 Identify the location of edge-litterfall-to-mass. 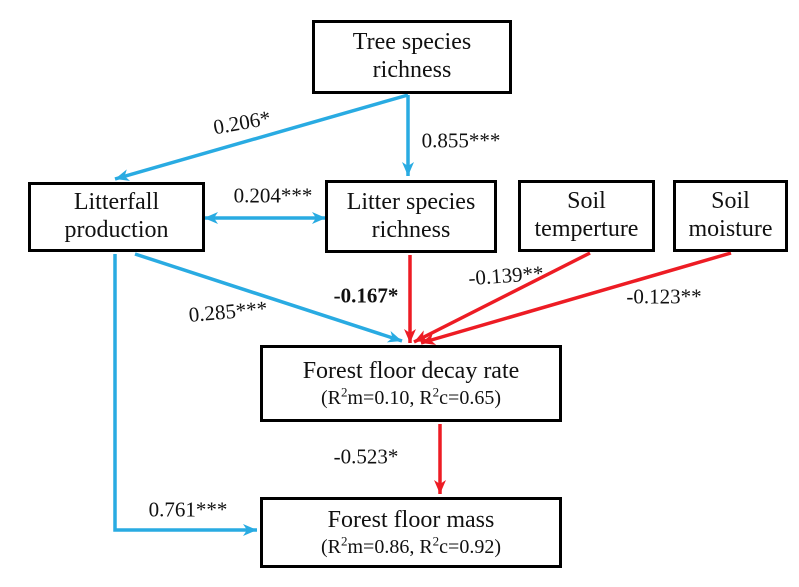
(185, 395).